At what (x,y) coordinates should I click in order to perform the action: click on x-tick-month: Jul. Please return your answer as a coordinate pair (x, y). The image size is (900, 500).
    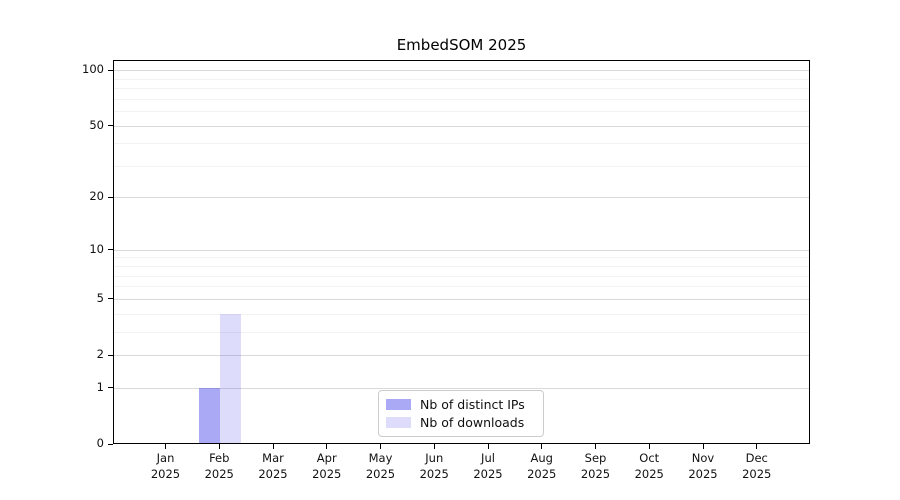
    Looking at the image, I should click on (488, 458).